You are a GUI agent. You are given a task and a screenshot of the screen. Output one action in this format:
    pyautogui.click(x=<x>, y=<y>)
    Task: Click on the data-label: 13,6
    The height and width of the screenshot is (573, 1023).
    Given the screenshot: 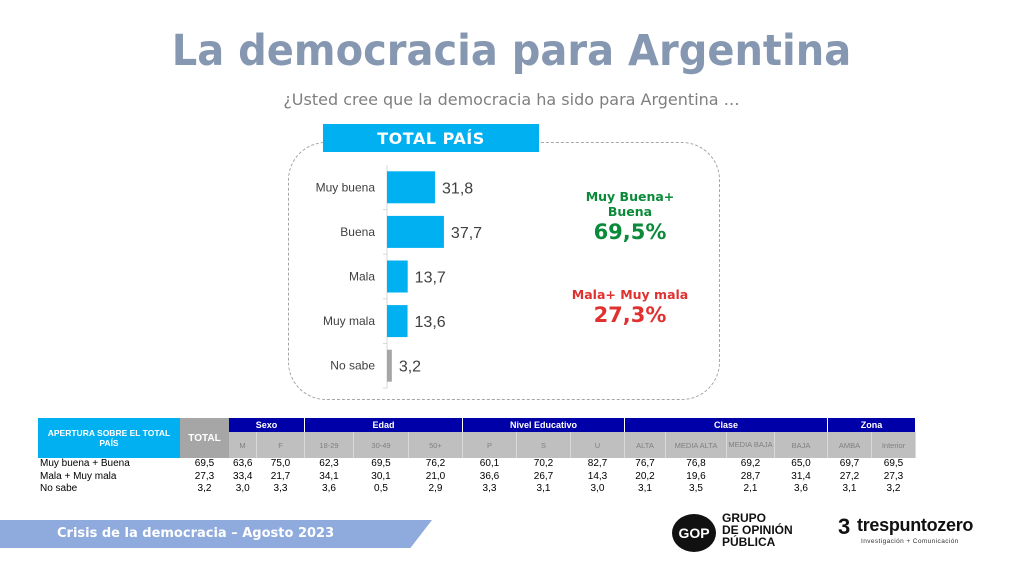 What is the action you would take?
    pyautogui.click(x=430, y=322)
    